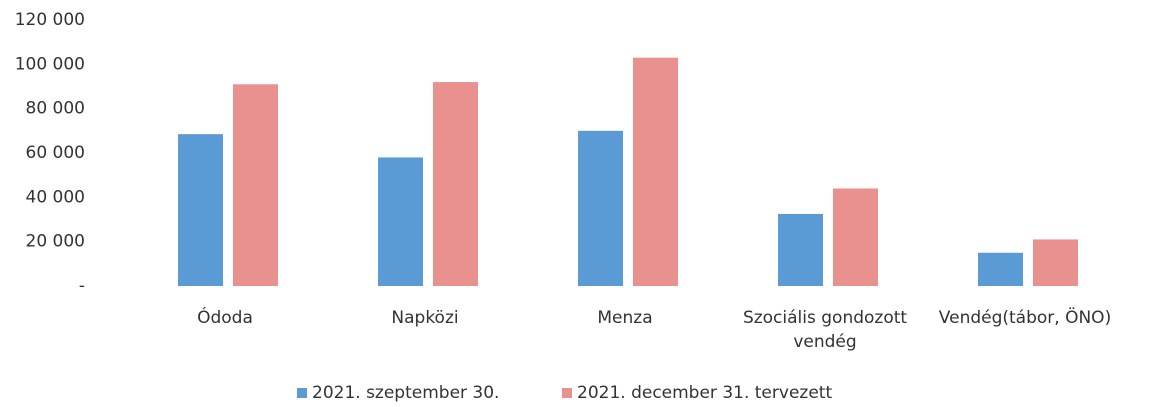 Image resolution: width=1154 pixels, height=407 pixels. What do you see at coordinates (425, 318) in the screenshot?
I see `x-tick-label: Napközi` at bounding box center [425, 318].